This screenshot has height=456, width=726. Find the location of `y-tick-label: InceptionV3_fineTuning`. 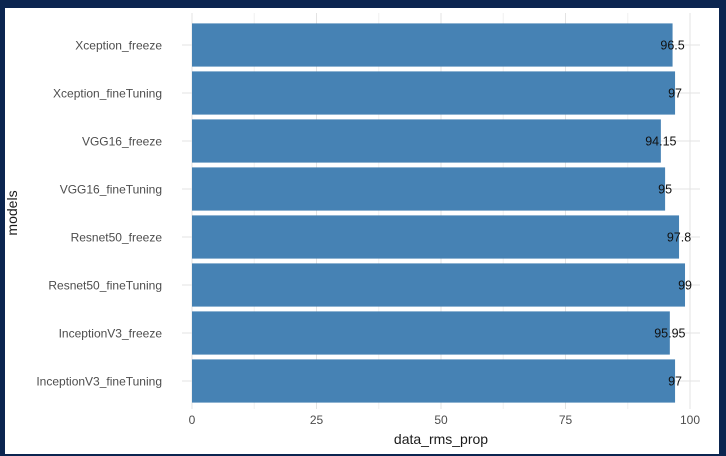

y-tick-label: InceptionV3_fineTuning is located at coordinates (99, 382).